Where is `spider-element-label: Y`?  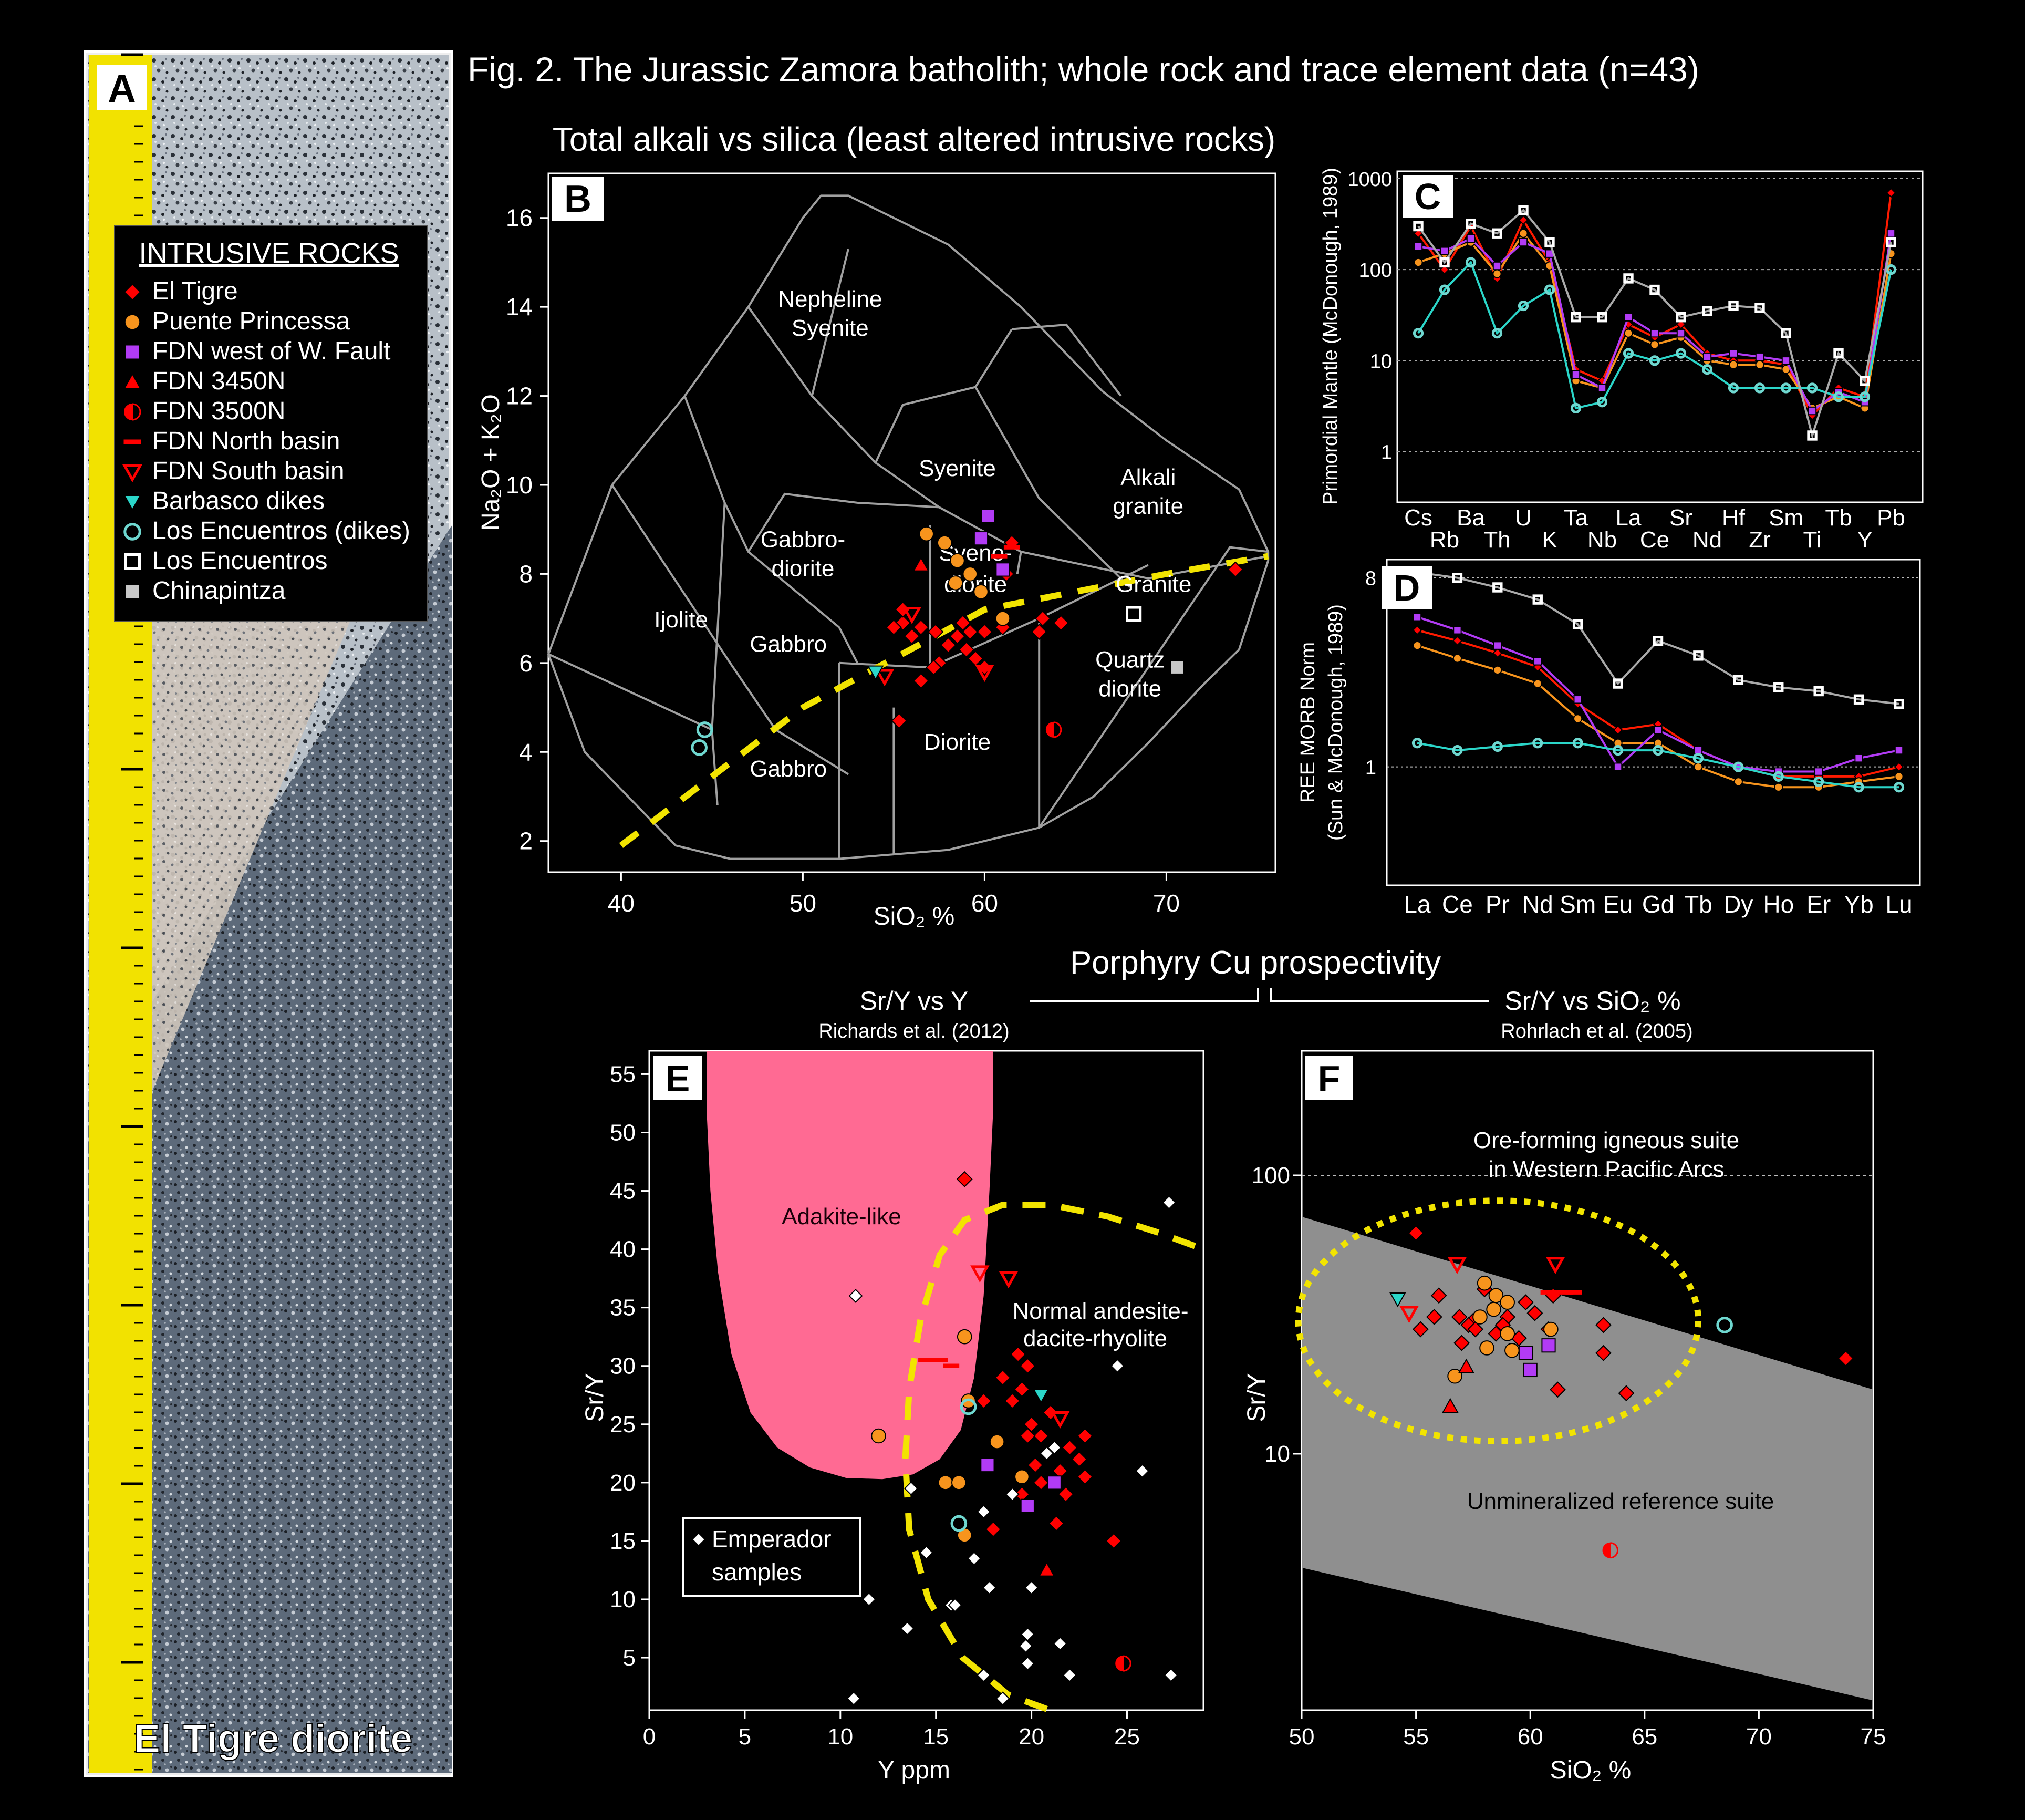 spider-element-label: Y is located at coordinates (1864, 540).